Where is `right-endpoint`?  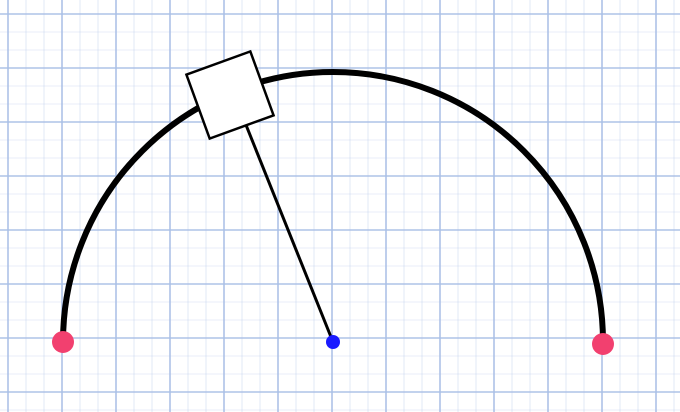
right-endpoint is located at coordinates (603, 344).